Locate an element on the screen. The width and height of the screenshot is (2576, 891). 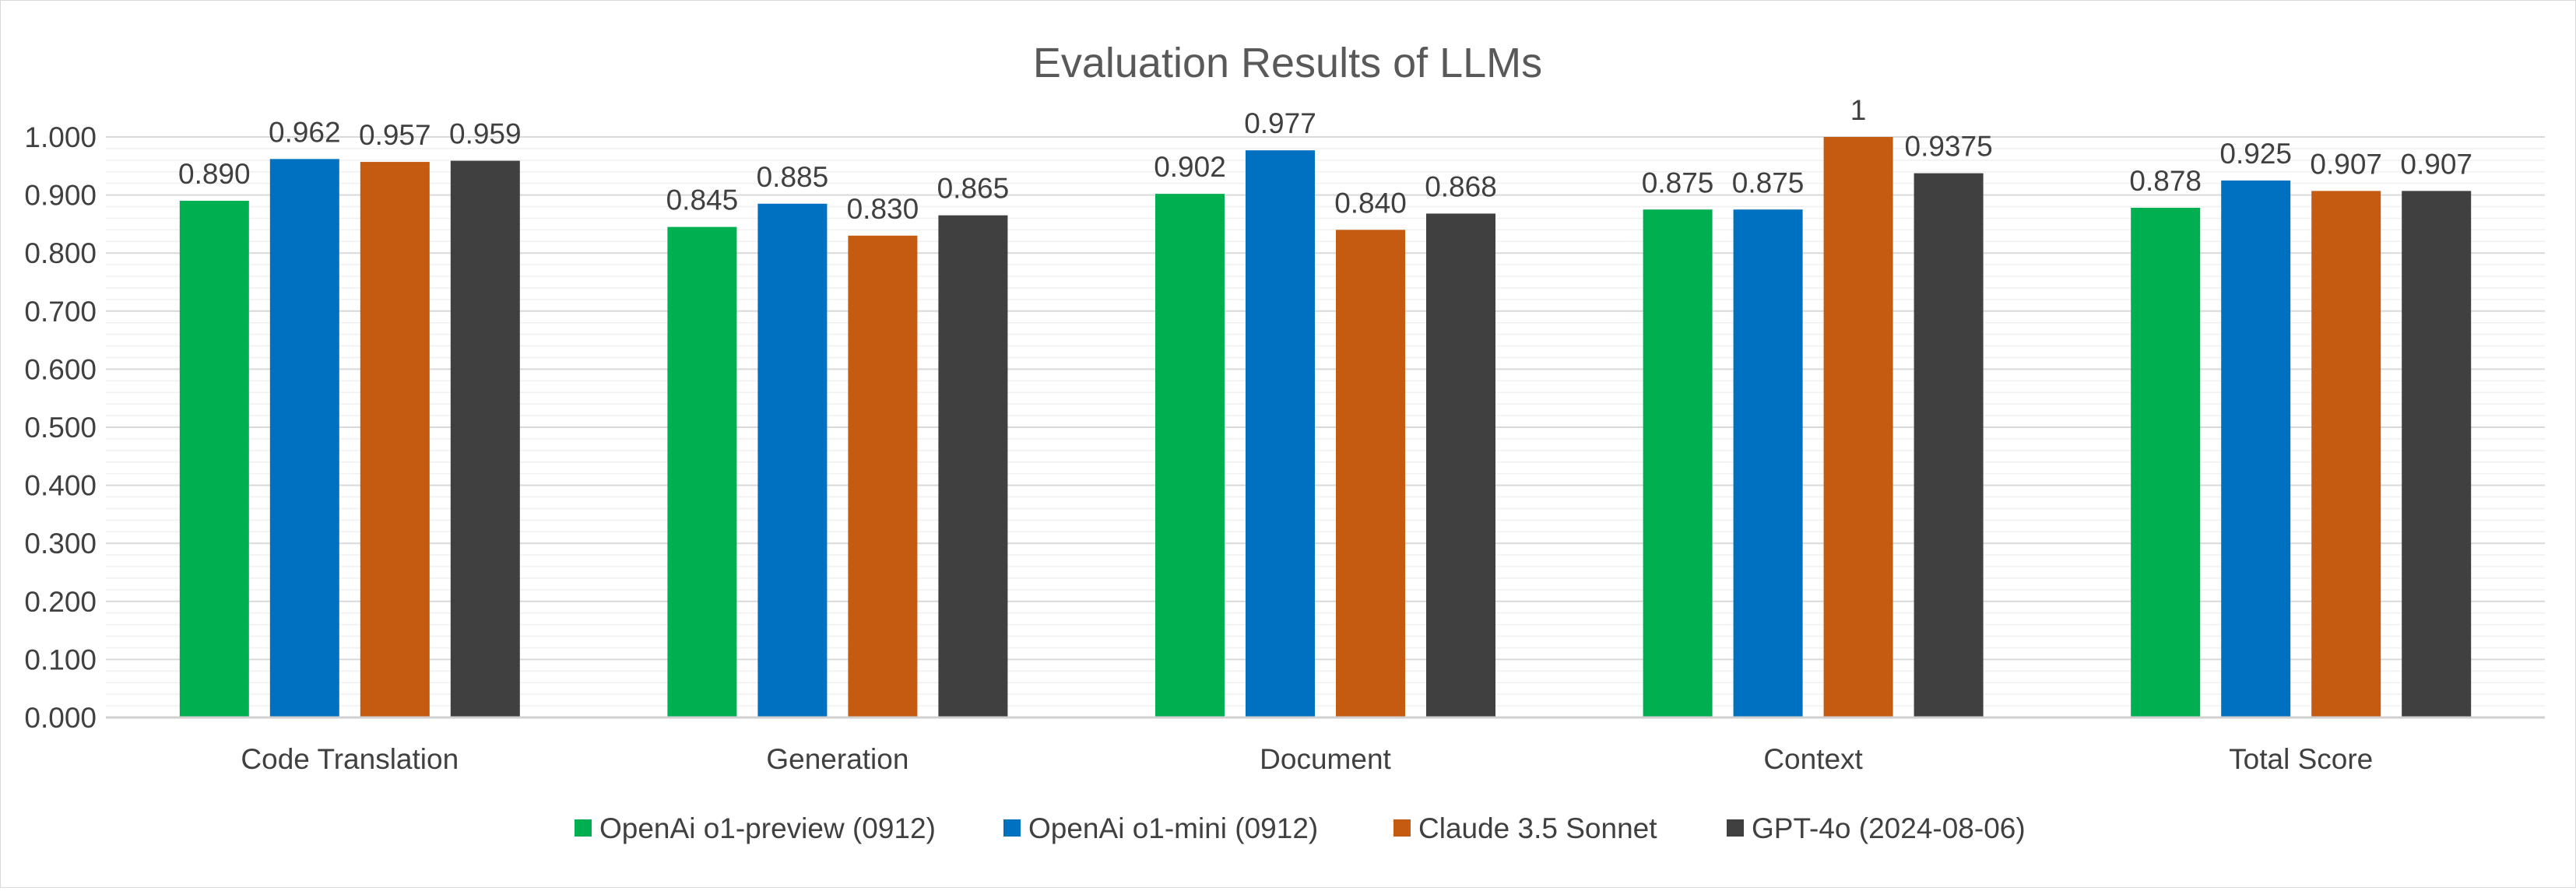
y-axis-tick-label: 1.000 is located at coordinates (60, 137).